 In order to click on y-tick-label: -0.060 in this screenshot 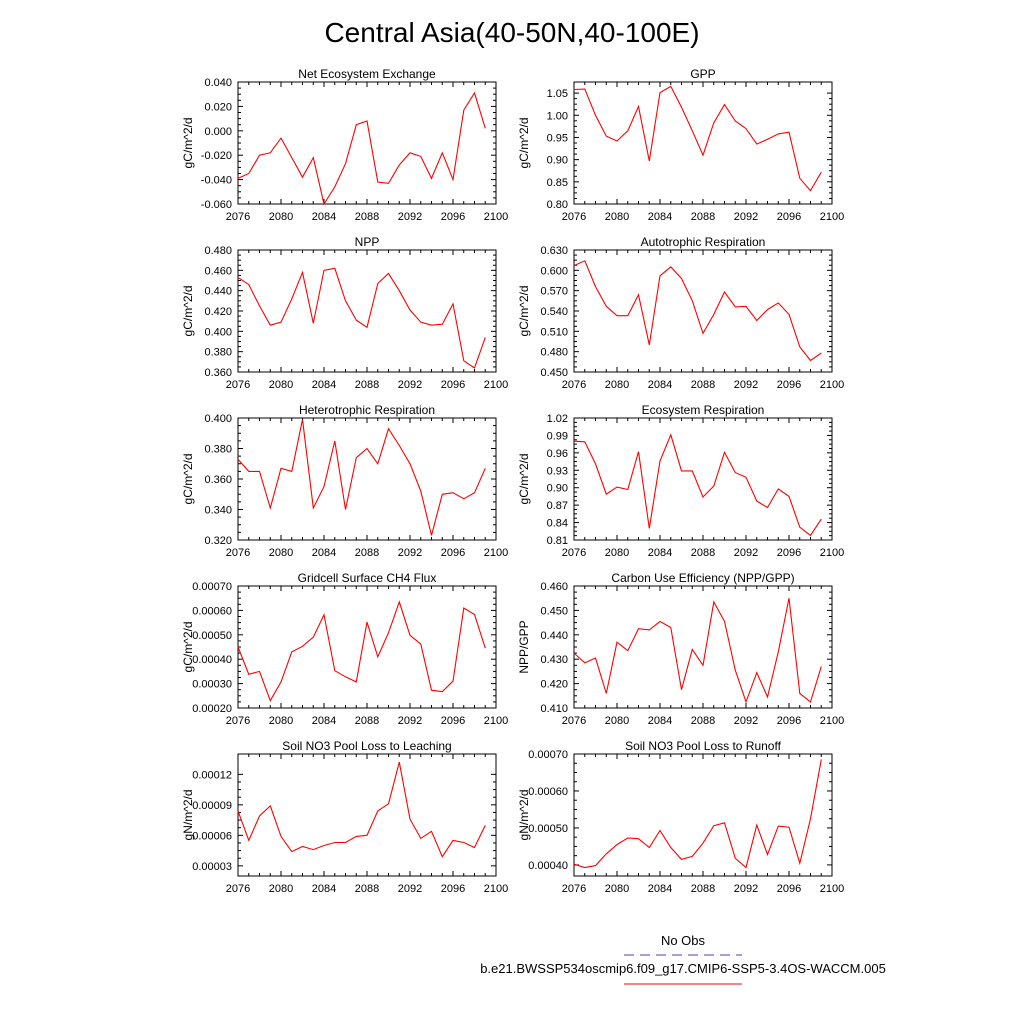, I will do `click(216, 205)`.